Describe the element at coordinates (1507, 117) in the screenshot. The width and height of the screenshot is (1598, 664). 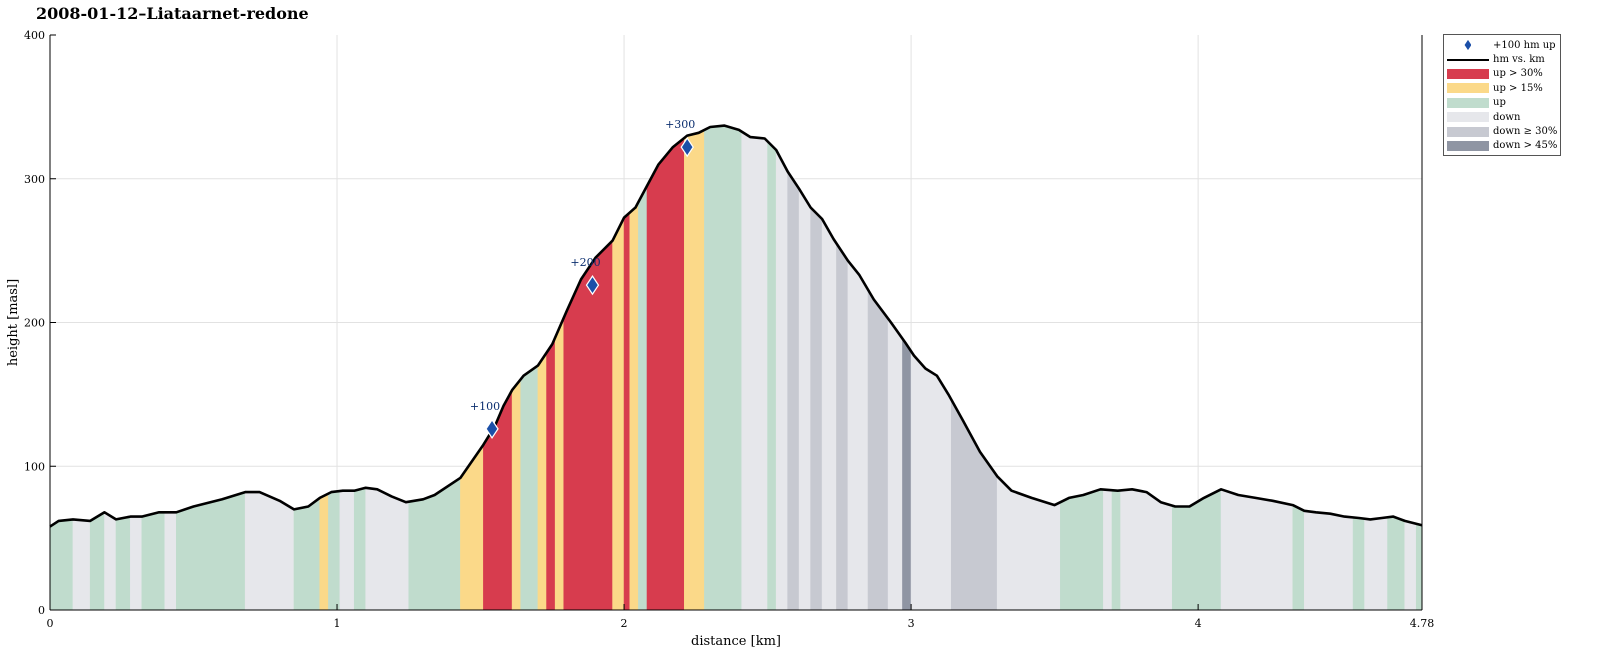
I see `legend-label: down` at that location.